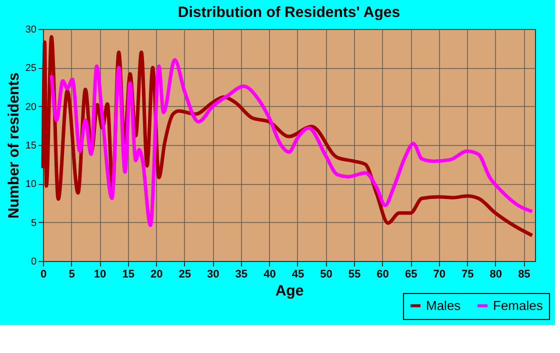  Describe the element at coordinates (31, 30) in the screenshot. I see `y-tick-label: 30` at that location.